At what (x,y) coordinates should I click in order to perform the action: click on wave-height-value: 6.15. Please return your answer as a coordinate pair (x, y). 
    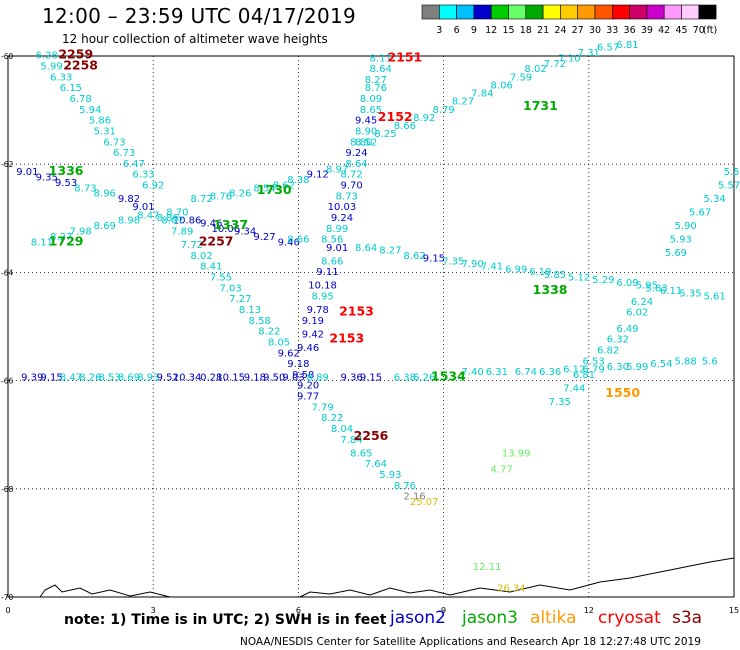
    Looking at the image, I should click on (71, 88).